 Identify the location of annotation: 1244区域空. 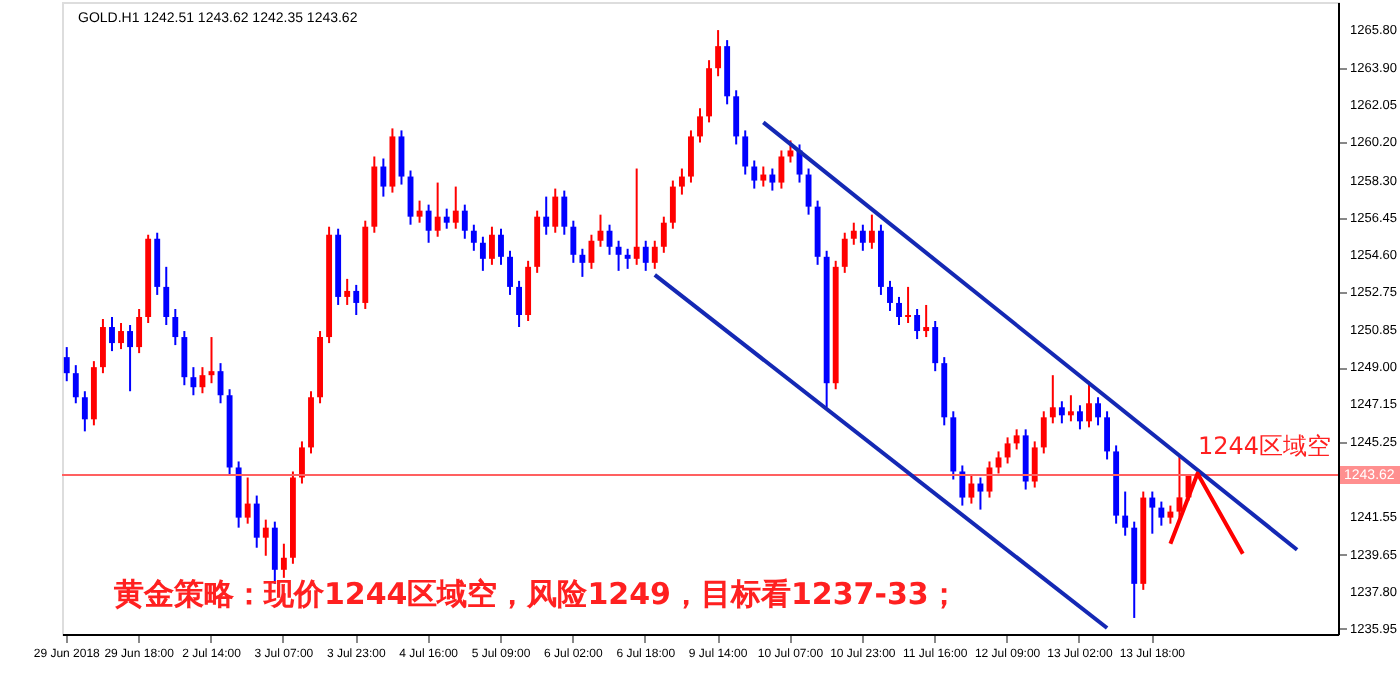
(1265, 446).